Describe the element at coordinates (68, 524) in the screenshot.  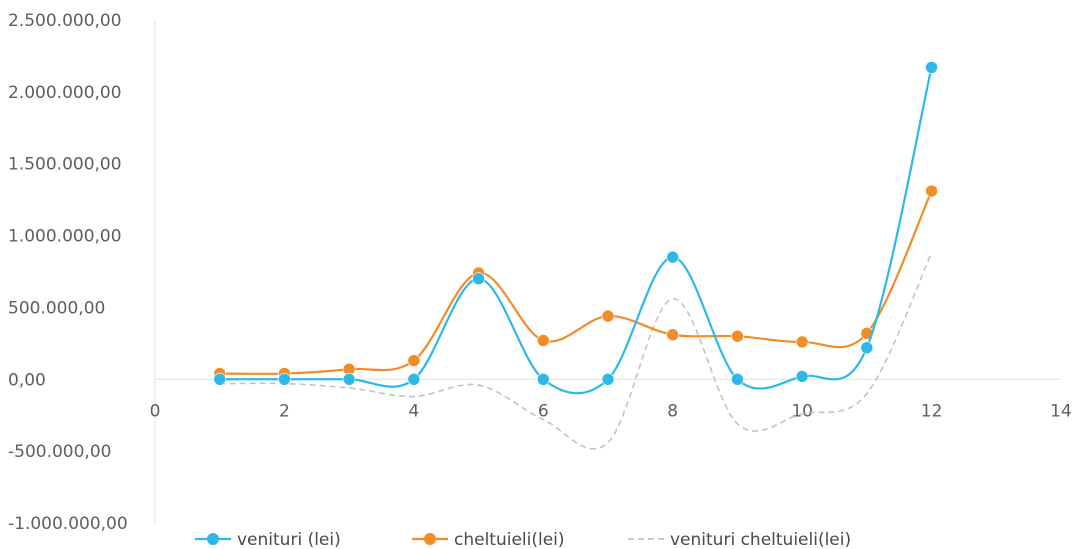
I see `y-tick-label: -1.000.000,00` at that location.